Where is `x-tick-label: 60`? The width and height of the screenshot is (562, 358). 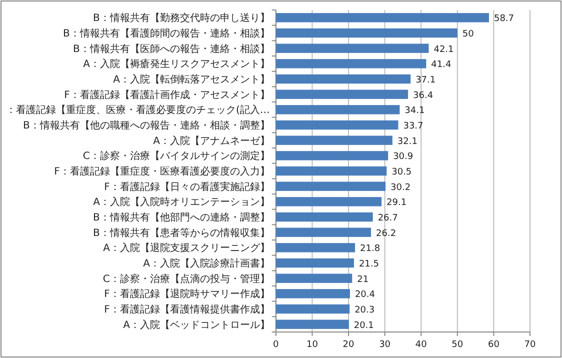 x-tick-label: 60 is located at coordinates (494, 345).